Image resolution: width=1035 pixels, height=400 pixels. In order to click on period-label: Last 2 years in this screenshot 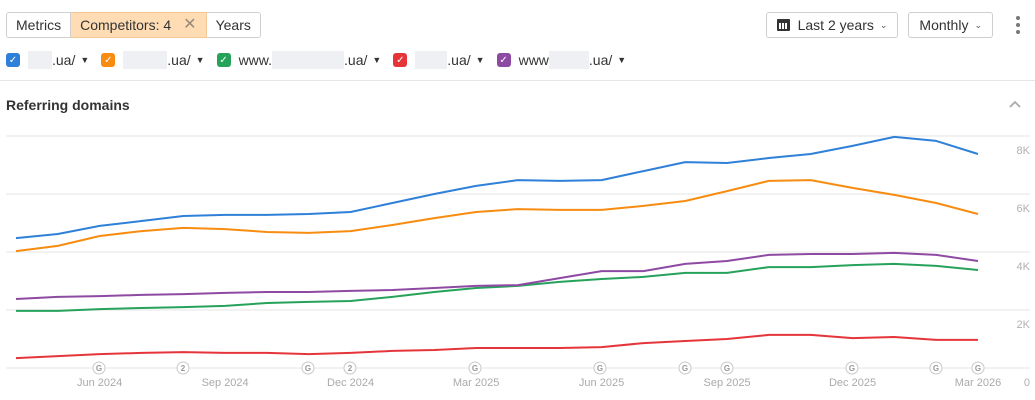, I will do `click(835, 25)`.